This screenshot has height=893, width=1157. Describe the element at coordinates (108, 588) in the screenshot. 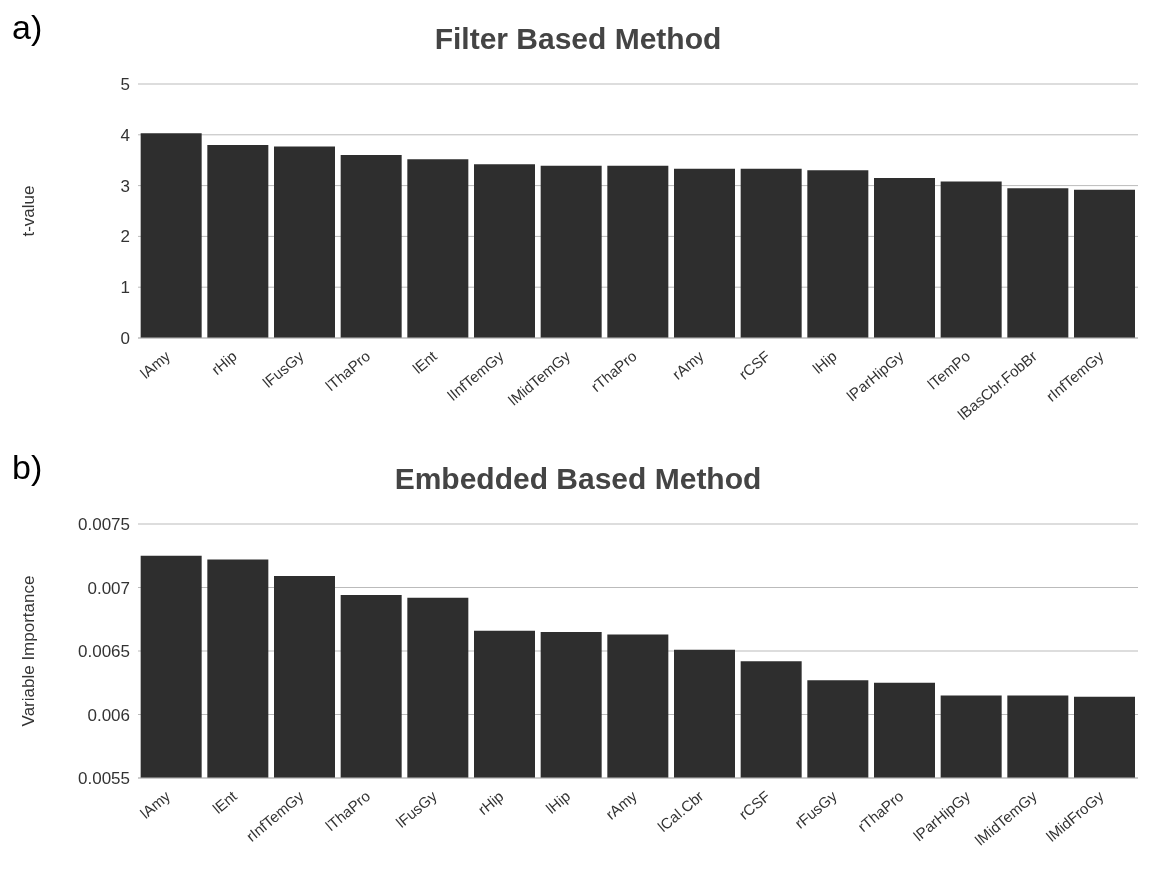

I see `y-tick-label: 0.007` at that location.